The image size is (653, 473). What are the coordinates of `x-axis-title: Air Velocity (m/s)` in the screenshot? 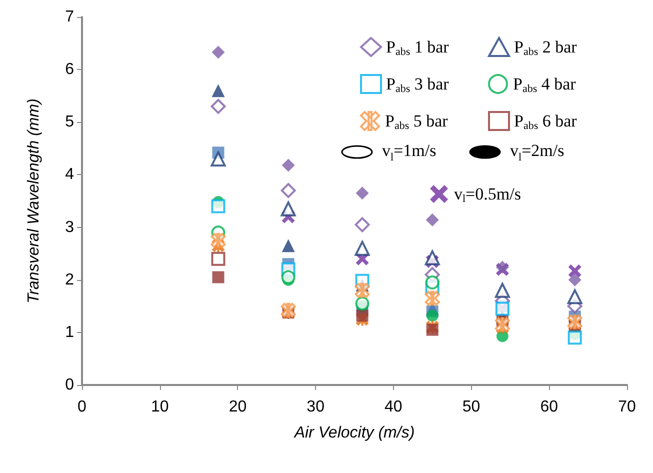 It's located at (354, 433).